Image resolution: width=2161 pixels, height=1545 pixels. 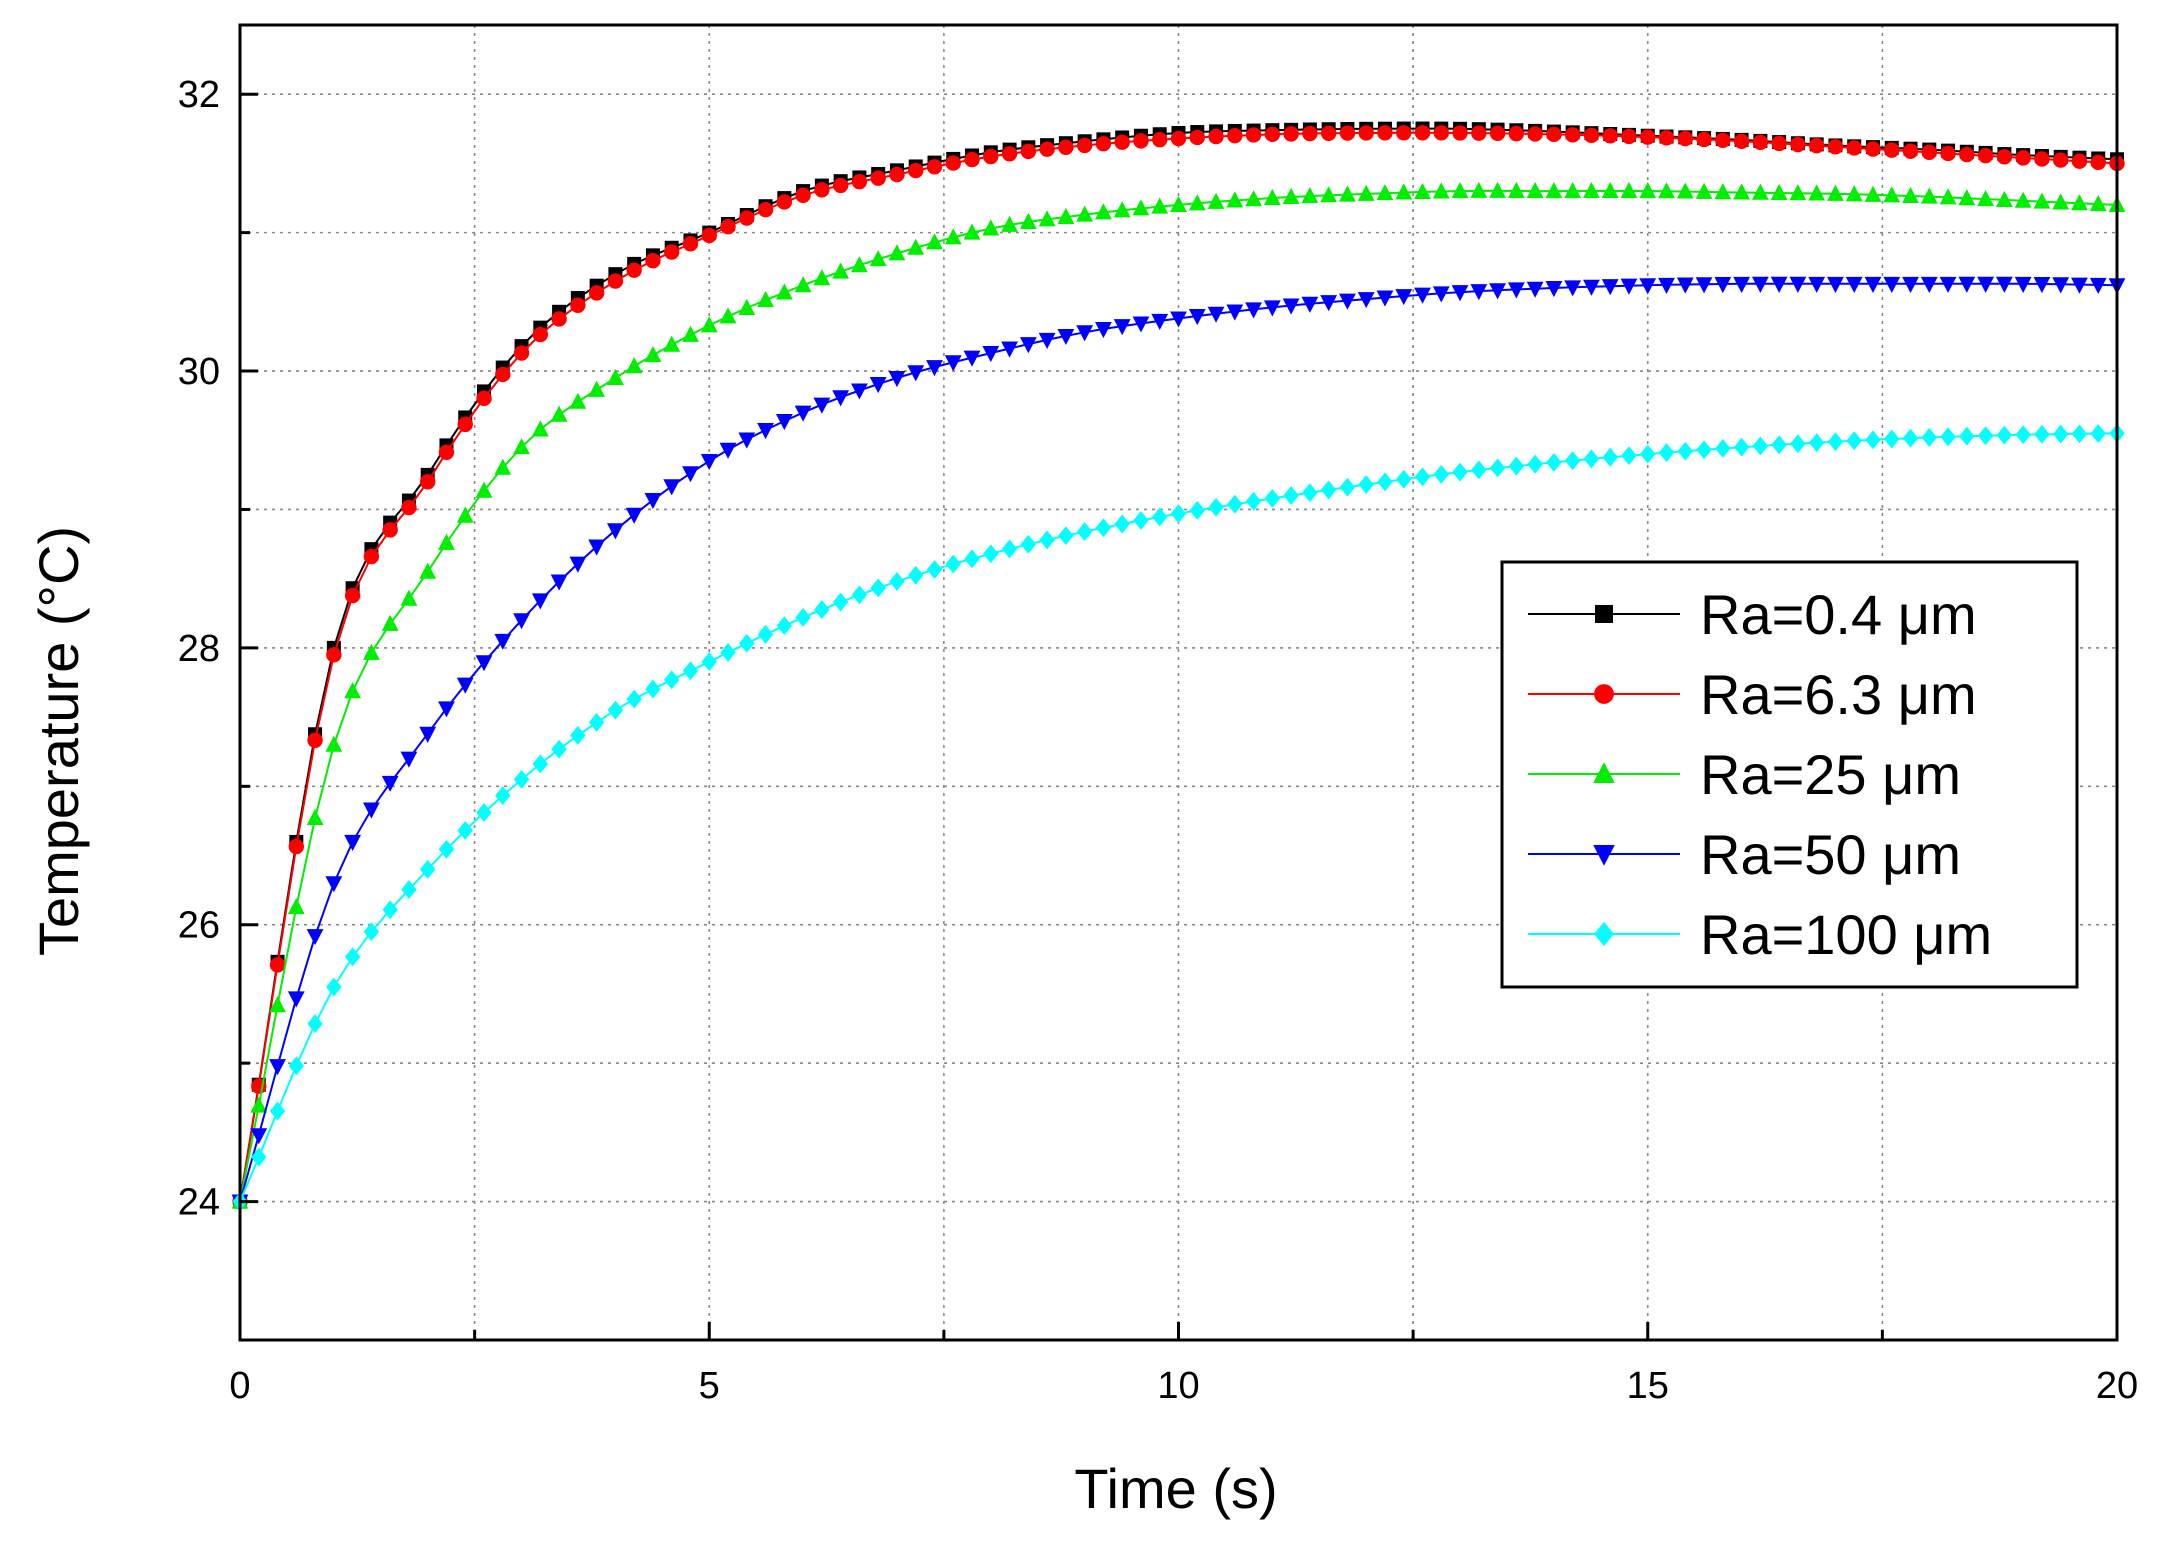 I want to click on legend-marker, so click(x=1604, y=614).